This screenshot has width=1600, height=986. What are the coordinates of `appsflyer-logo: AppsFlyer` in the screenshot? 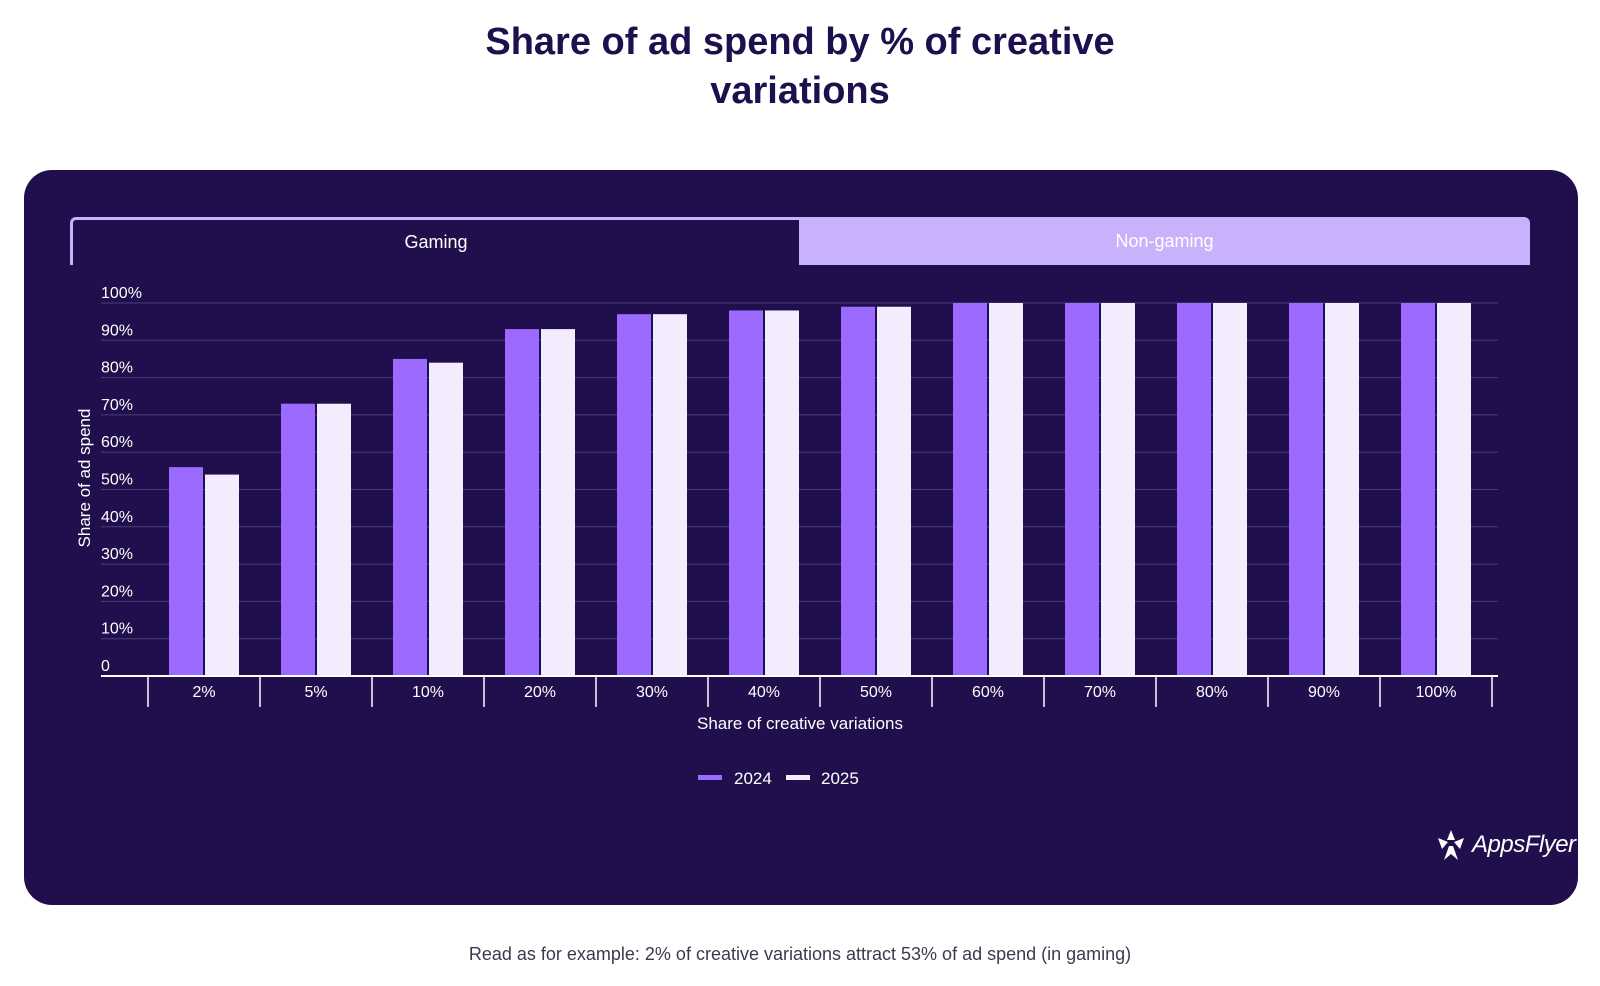 It's located at (1505, 845).